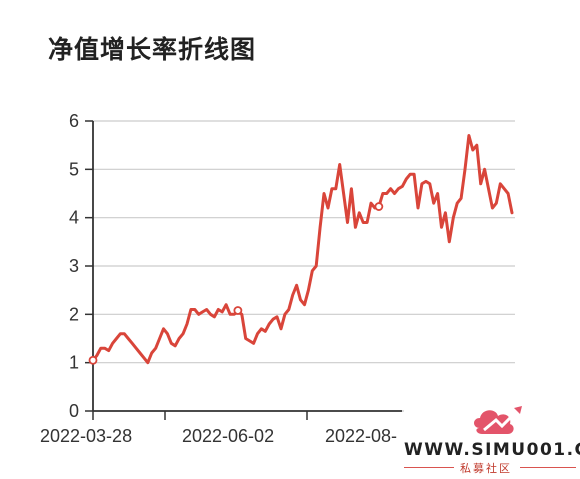  What do you see at coordinates (74, 218) in the screenshot?
I see `y-tick-label: 4` at bounding box center [74, 218].